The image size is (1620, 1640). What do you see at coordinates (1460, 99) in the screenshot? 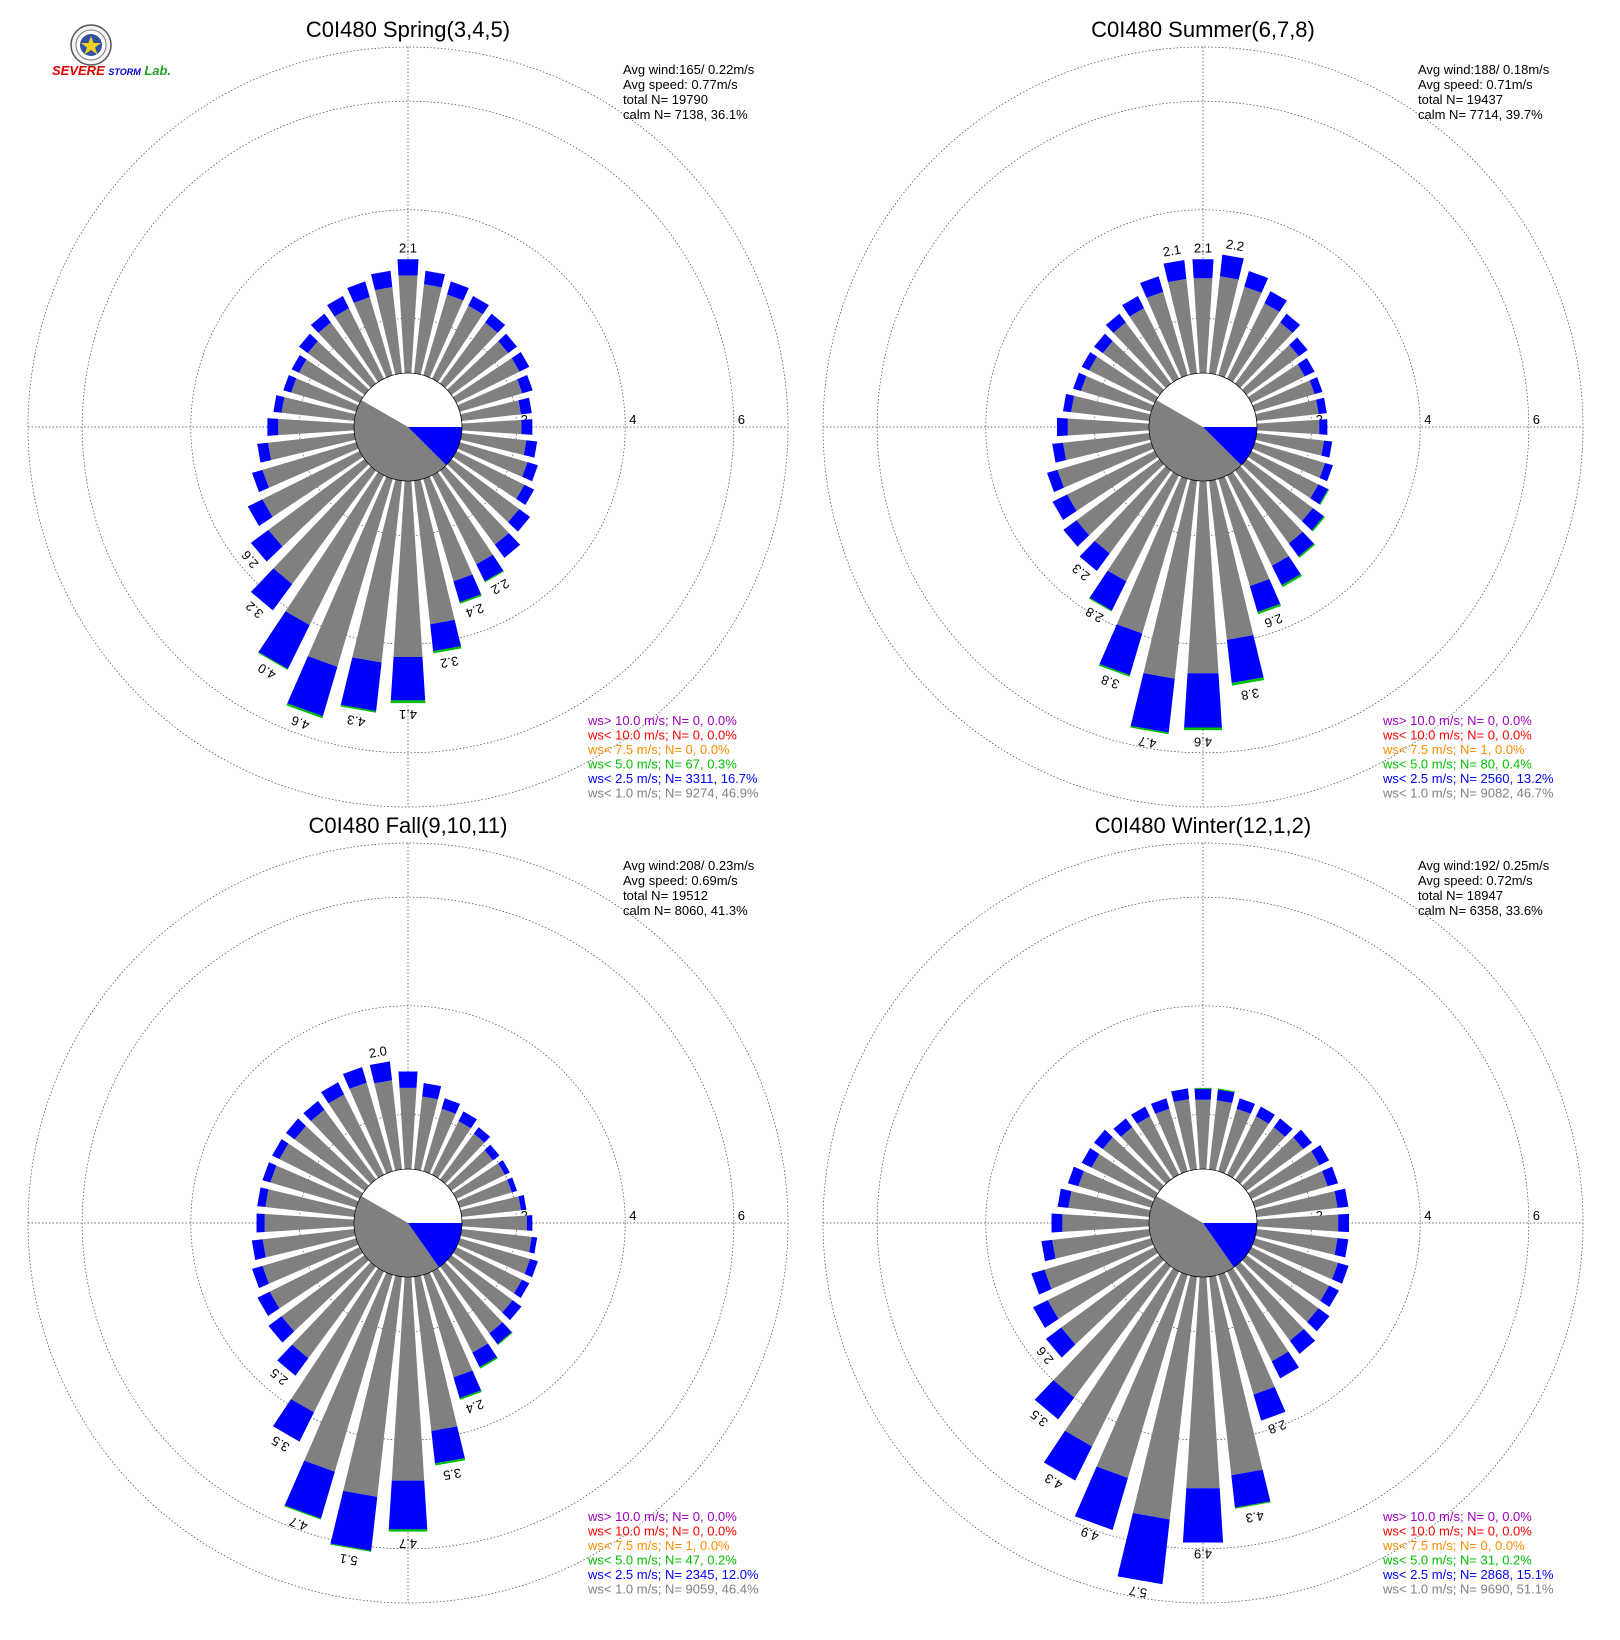
I see `stat-line: total N= 19437` at bounding box center [1460, 99].